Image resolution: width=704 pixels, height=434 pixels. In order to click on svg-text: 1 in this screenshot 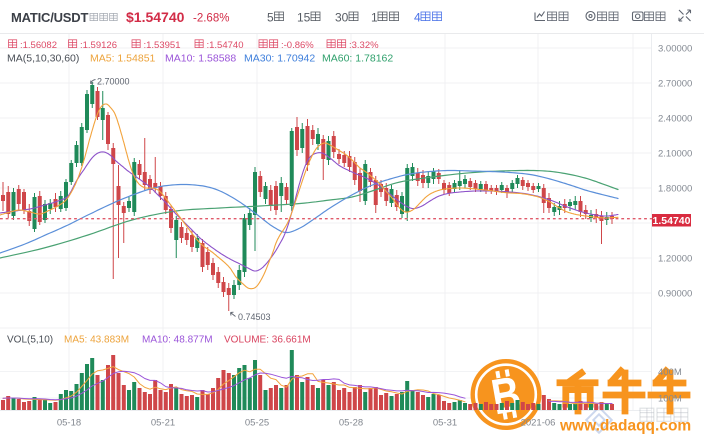, I will do `click(374, 18)`.